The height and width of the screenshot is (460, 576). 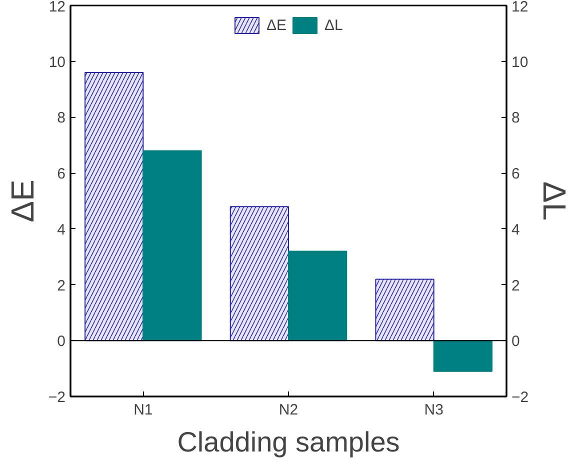 What do you see at coordinates (61, 174) in the screenshot?
I see `y-tick-label: 6` at bounding box center [61, 174].